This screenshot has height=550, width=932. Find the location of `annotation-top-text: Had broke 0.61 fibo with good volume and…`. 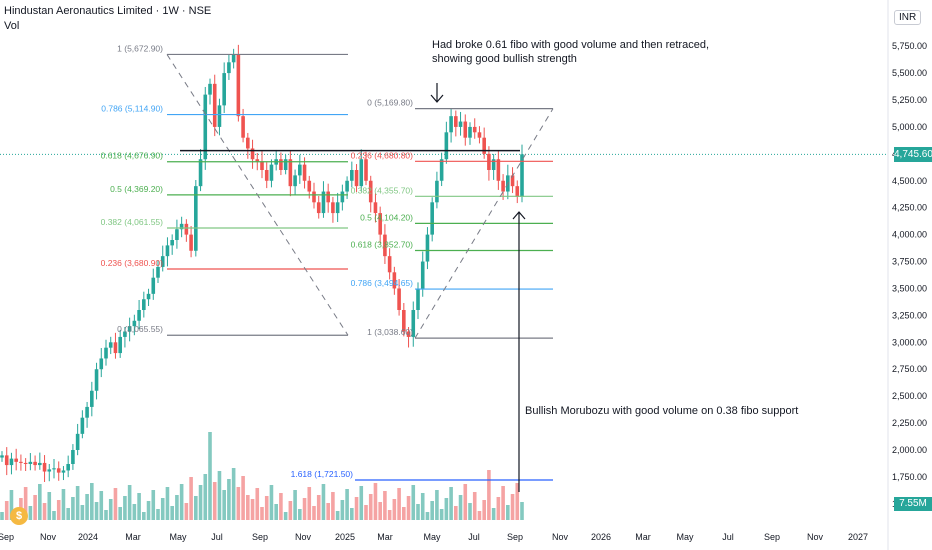

annotation-top-text: Had broke 0.61 fibo with good volume and… is located at coordinates (570, 45).